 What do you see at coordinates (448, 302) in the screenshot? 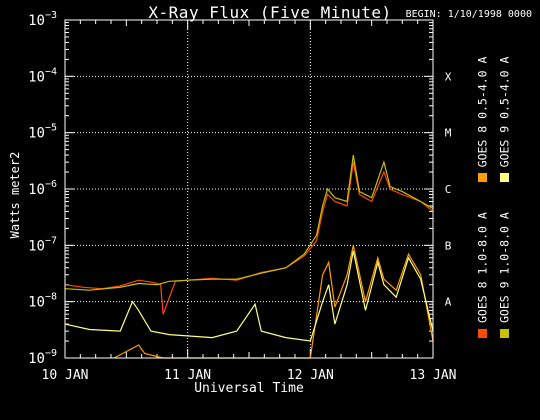
I see `flare-class-label: A` at bounding box center [448, 302].